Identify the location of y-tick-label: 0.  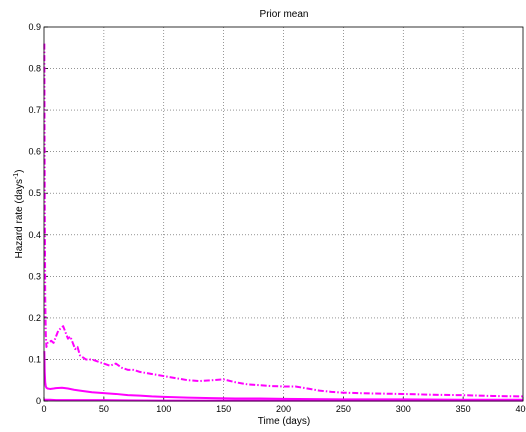
(38, 401).